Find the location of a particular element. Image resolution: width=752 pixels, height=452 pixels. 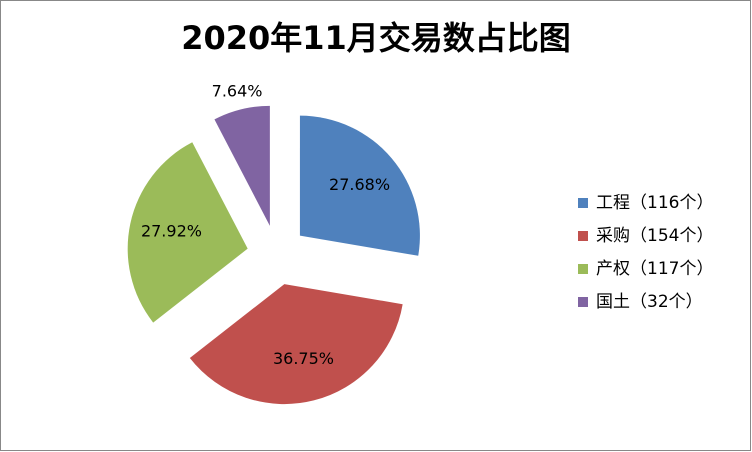

legend-label: 国土（32个） is located at coordinates (649, 302).